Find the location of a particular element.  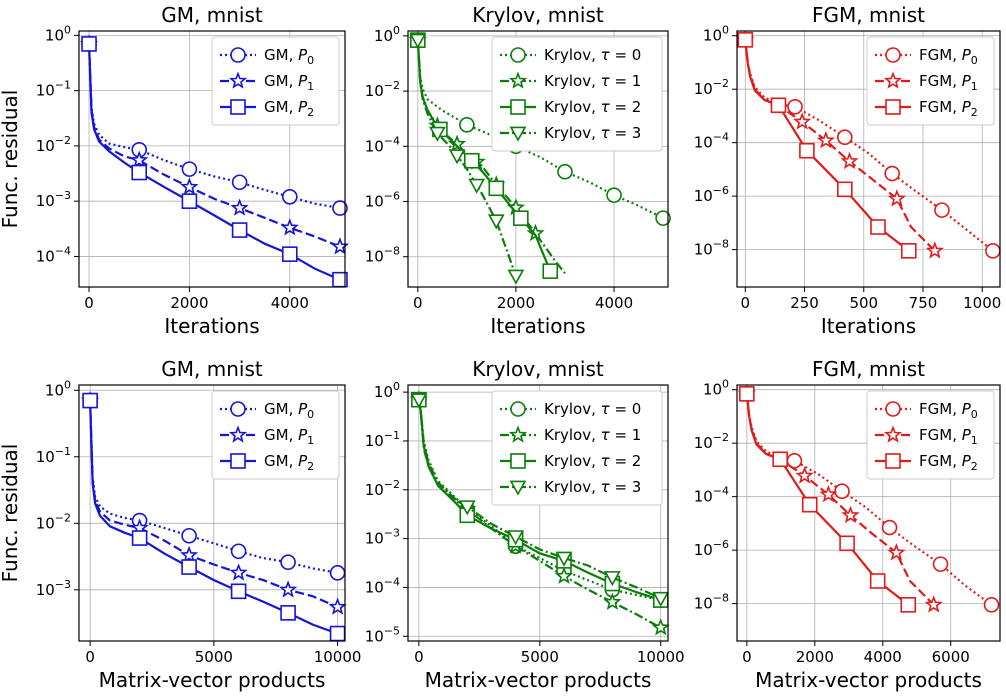

legend-label: Krylov, τ = 3 is located at coordinates (592, 487).